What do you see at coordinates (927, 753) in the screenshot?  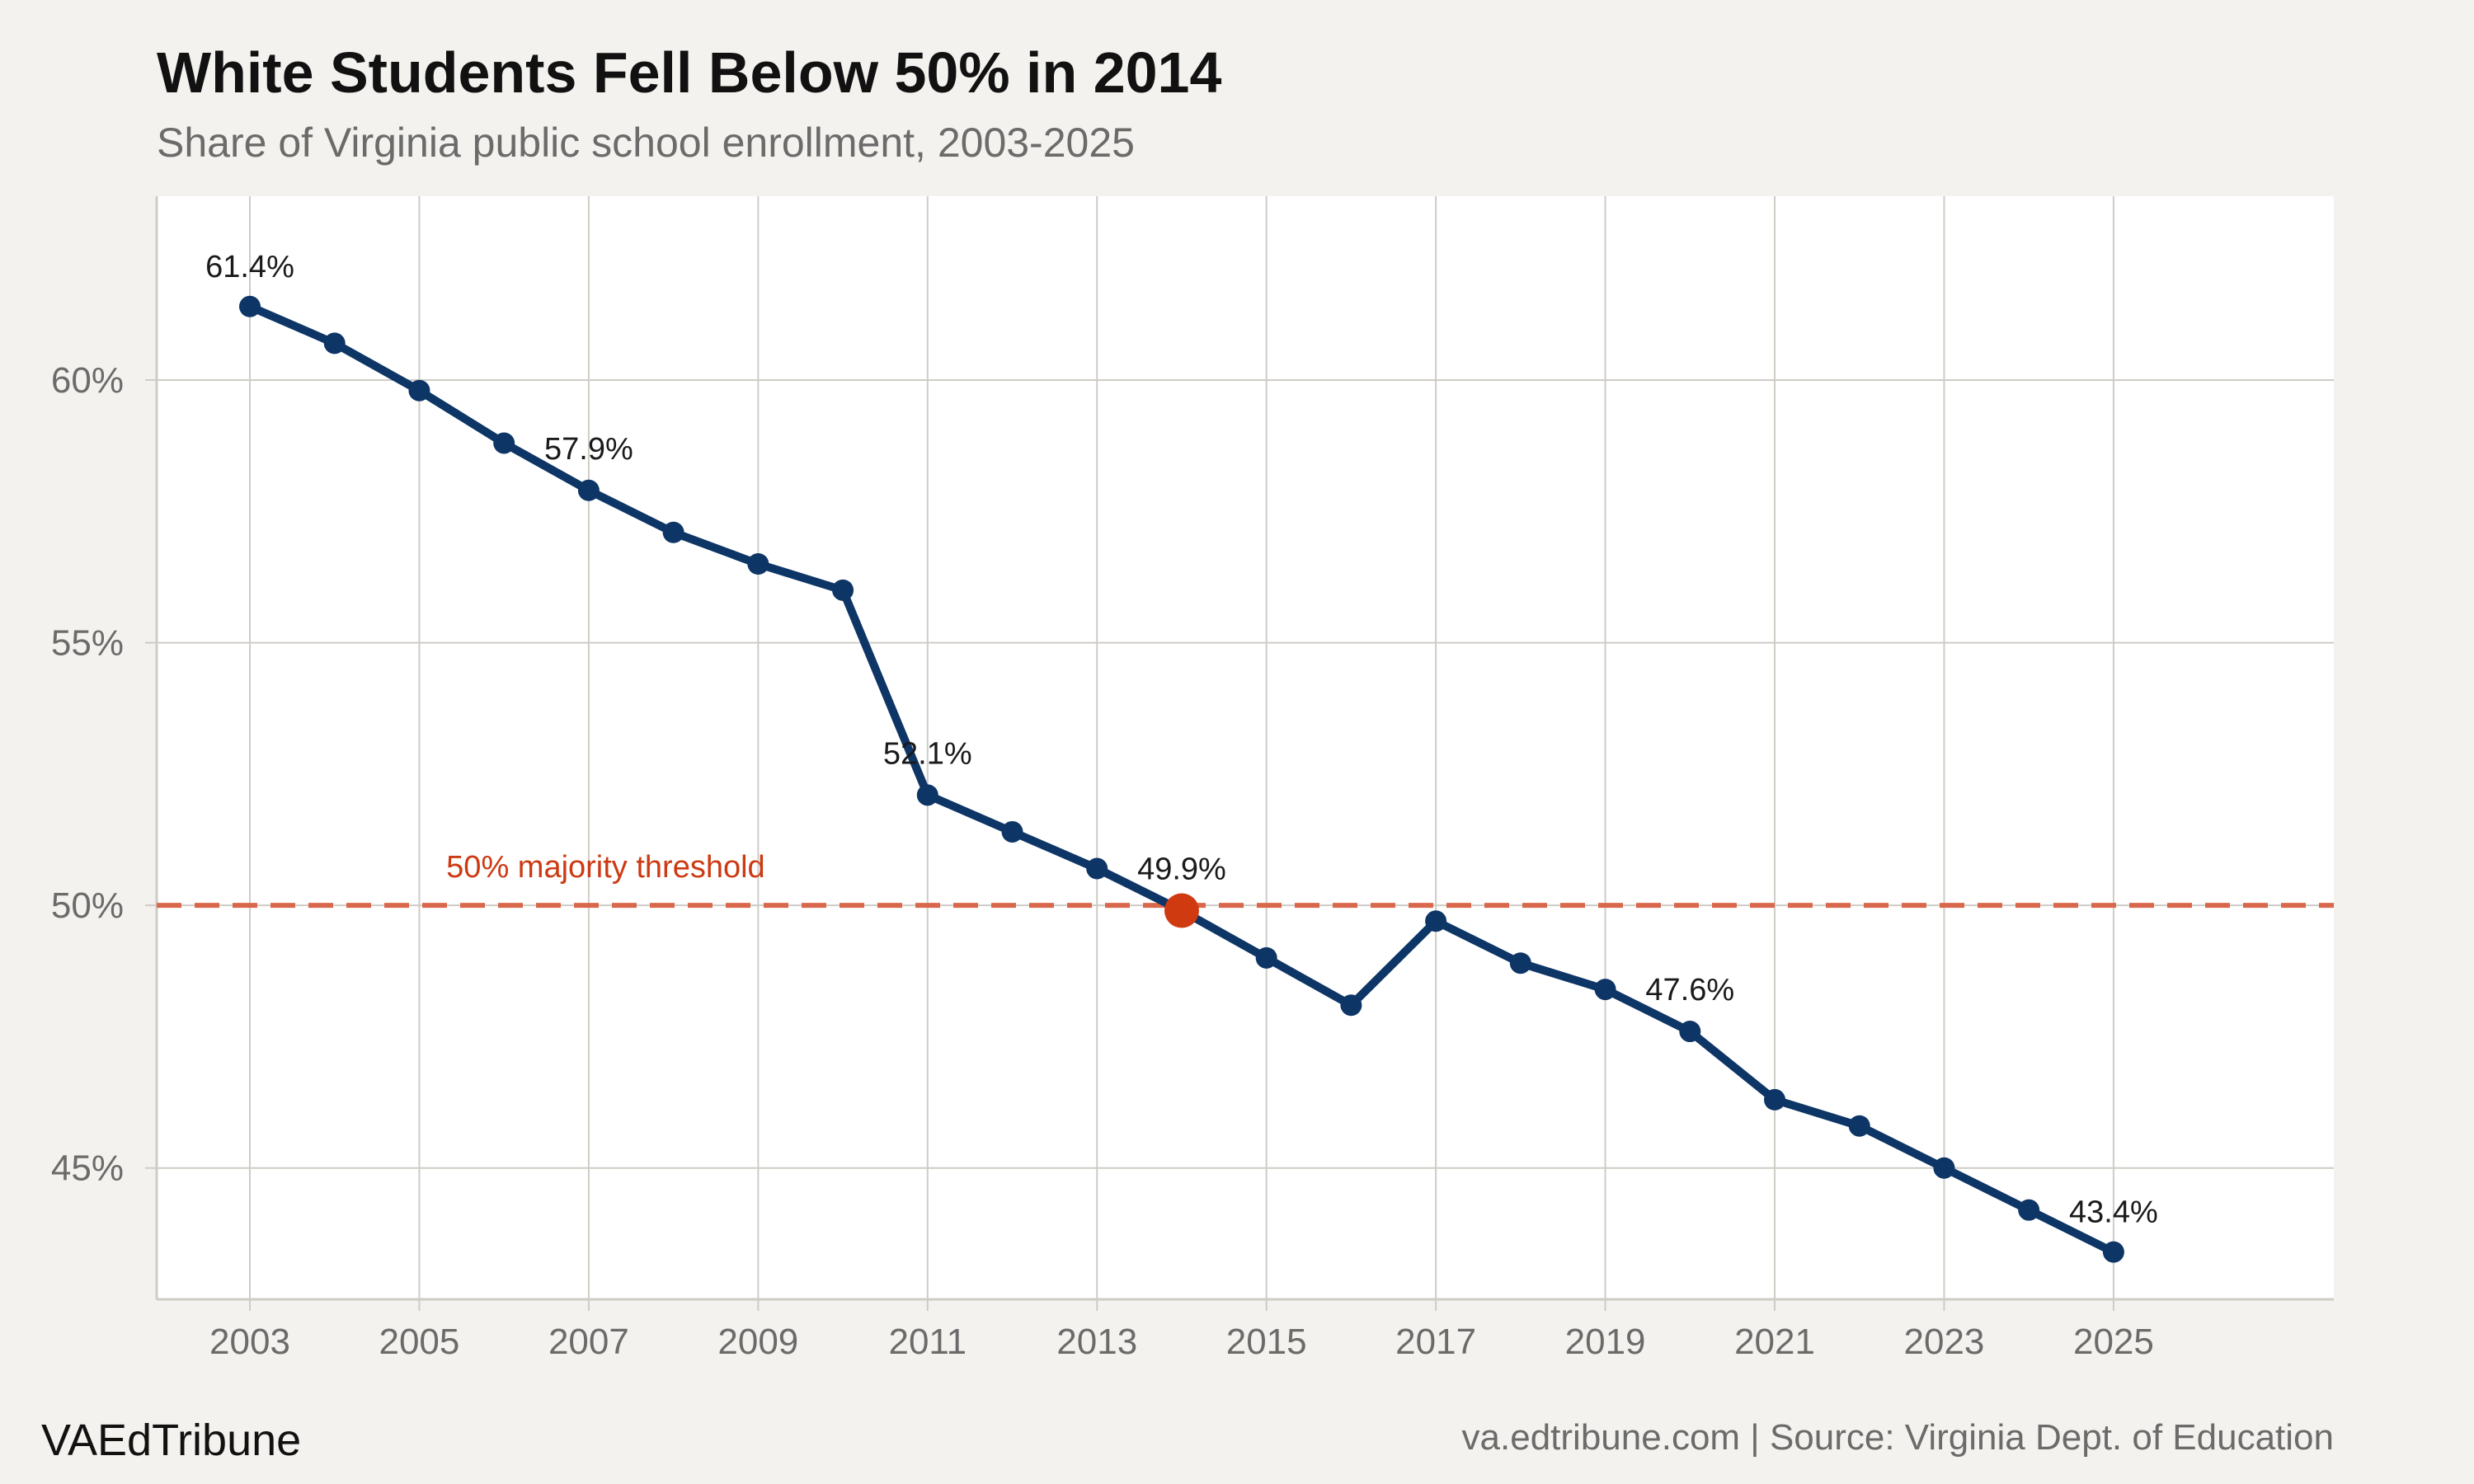 I see `data-label: 52.1%` at bounding box center [927, 753].